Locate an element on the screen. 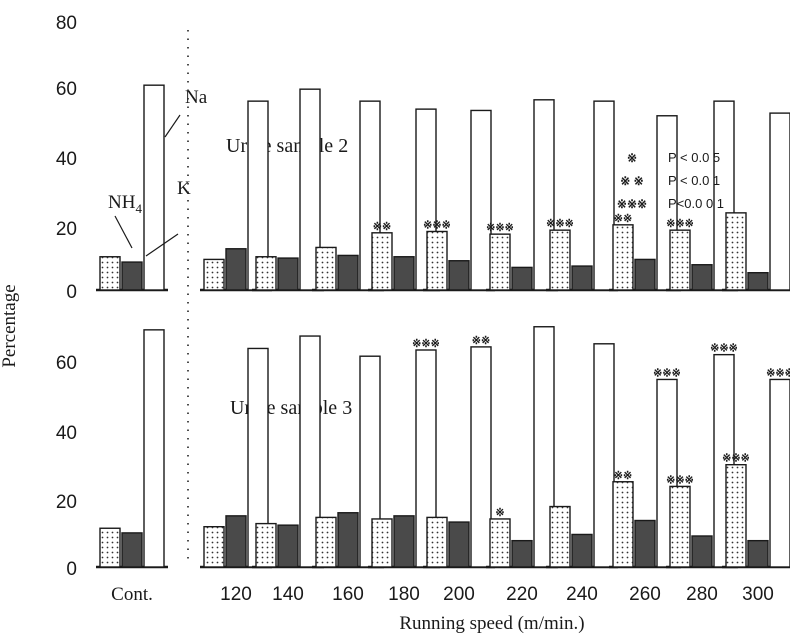  x-axis-title: Running speed (m/min.) is located at coordinates (491, 623).